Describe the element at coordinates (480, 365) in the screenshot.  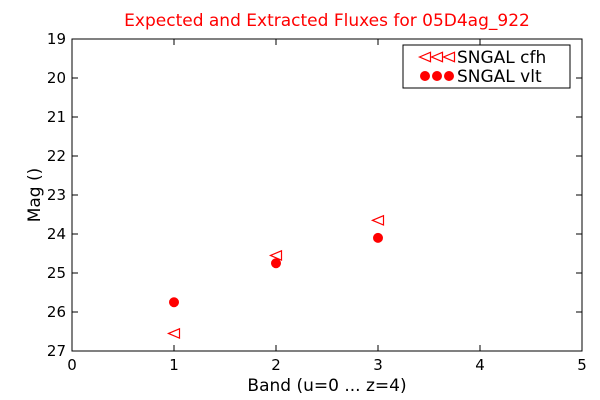
I see `x-tick-label: 4` at that location.